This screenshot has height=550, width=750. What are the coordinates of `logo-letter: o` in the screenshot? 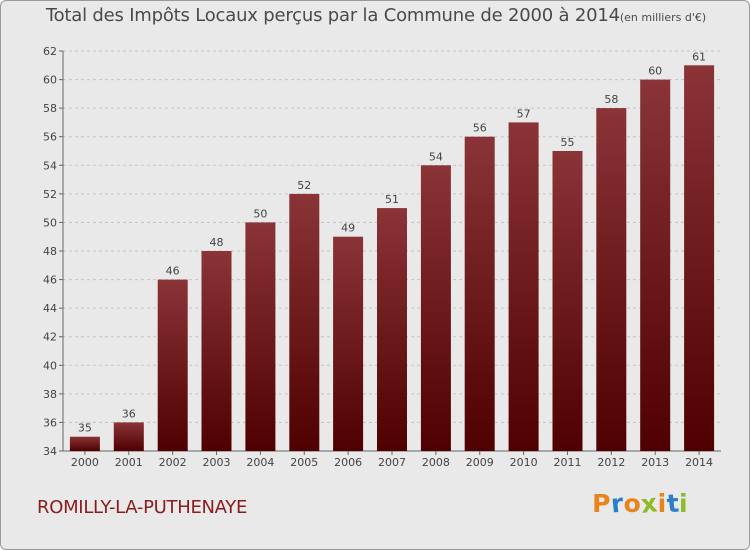 It's located at (632, 503).